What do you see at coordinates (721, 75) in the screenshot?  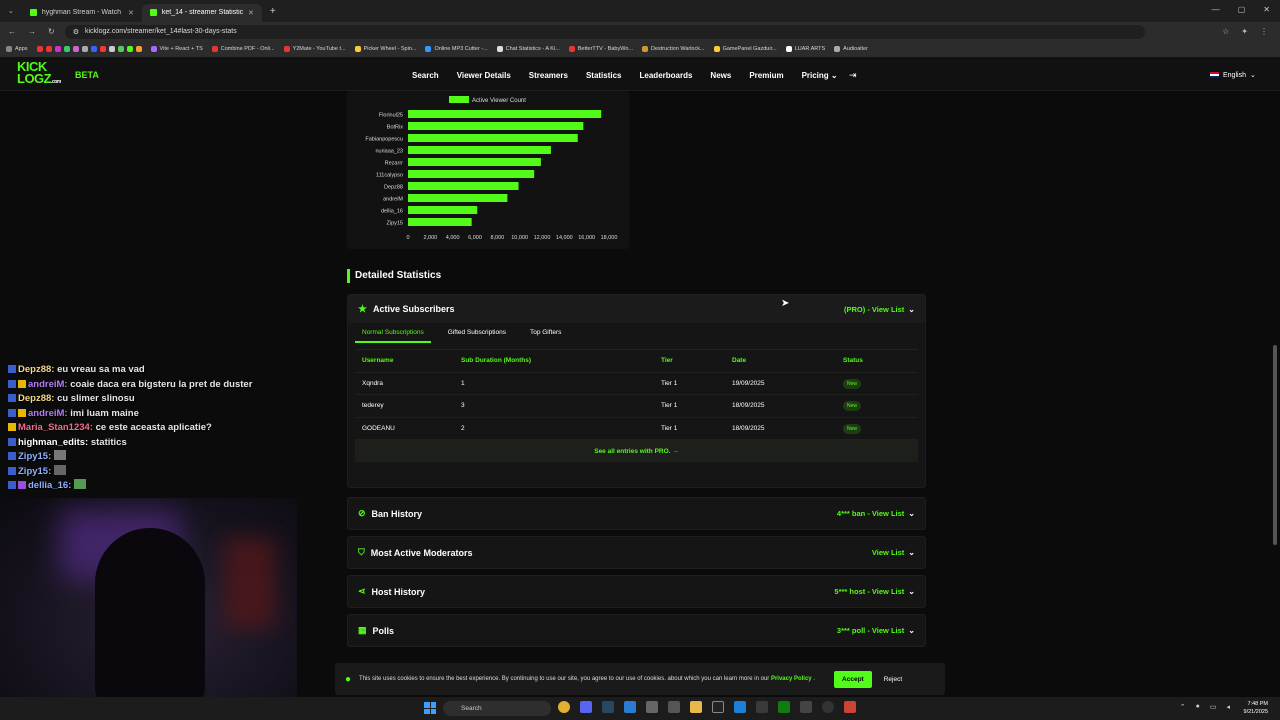 I see `nav-news: News` at bounding box center [721, 75].